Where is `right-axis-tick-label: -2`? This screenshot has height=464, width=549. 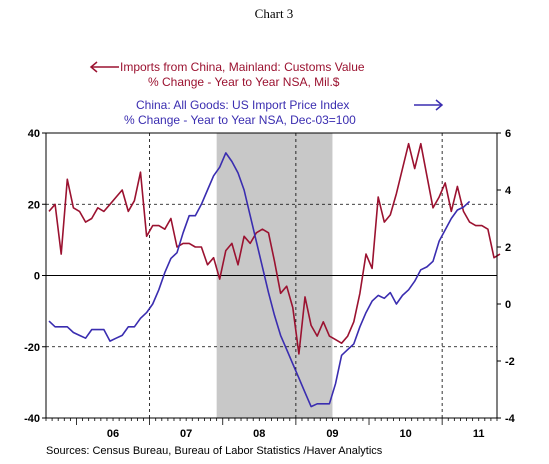 right-axis-tick-label: -2 is located at coordinates (510, 362).